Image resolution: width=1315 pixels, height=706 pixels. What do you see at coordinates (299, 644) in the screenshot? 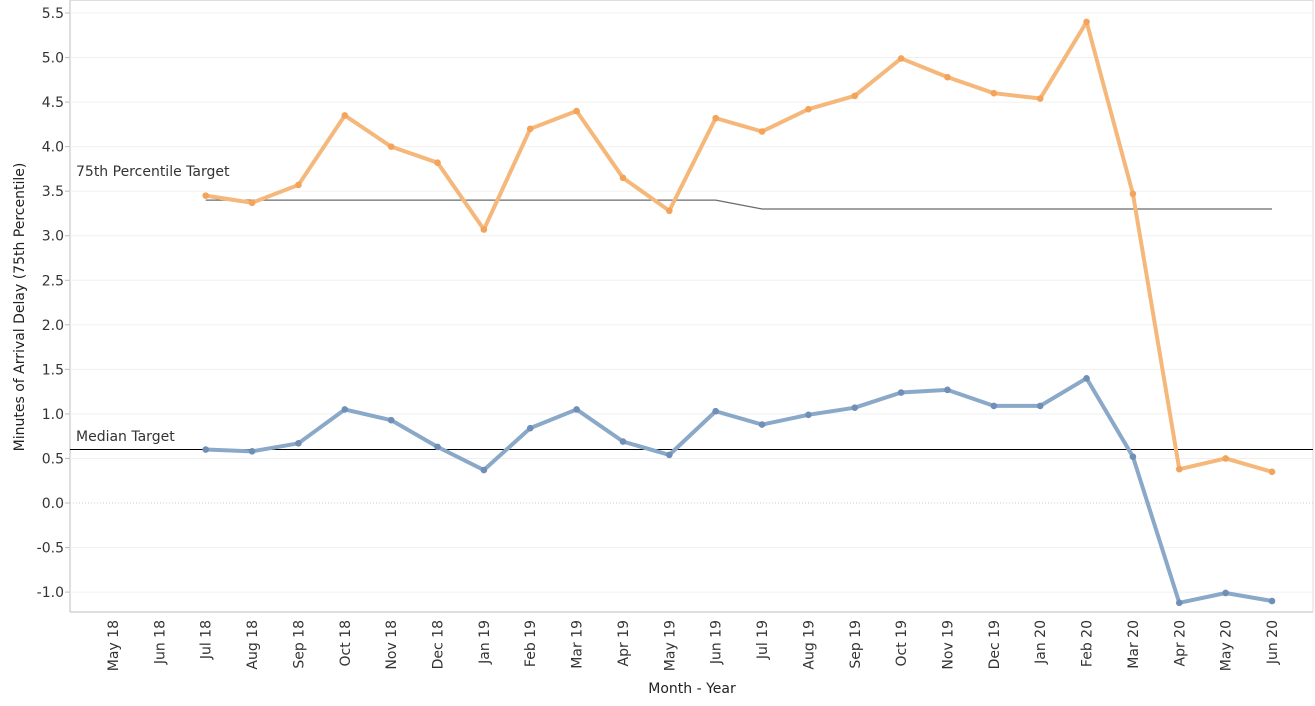
I see `x-tick-label: Sep 18` at bounding box center [299, 644].